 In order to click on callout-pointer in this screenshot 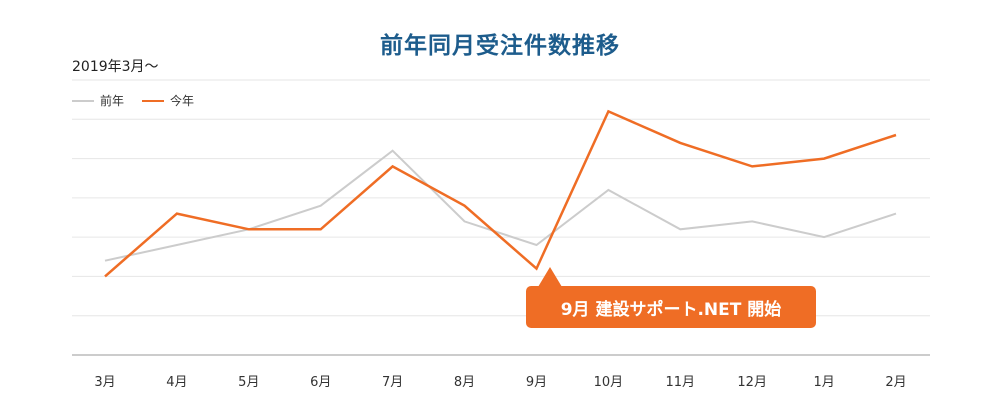, I will do `click(550, 277)`.